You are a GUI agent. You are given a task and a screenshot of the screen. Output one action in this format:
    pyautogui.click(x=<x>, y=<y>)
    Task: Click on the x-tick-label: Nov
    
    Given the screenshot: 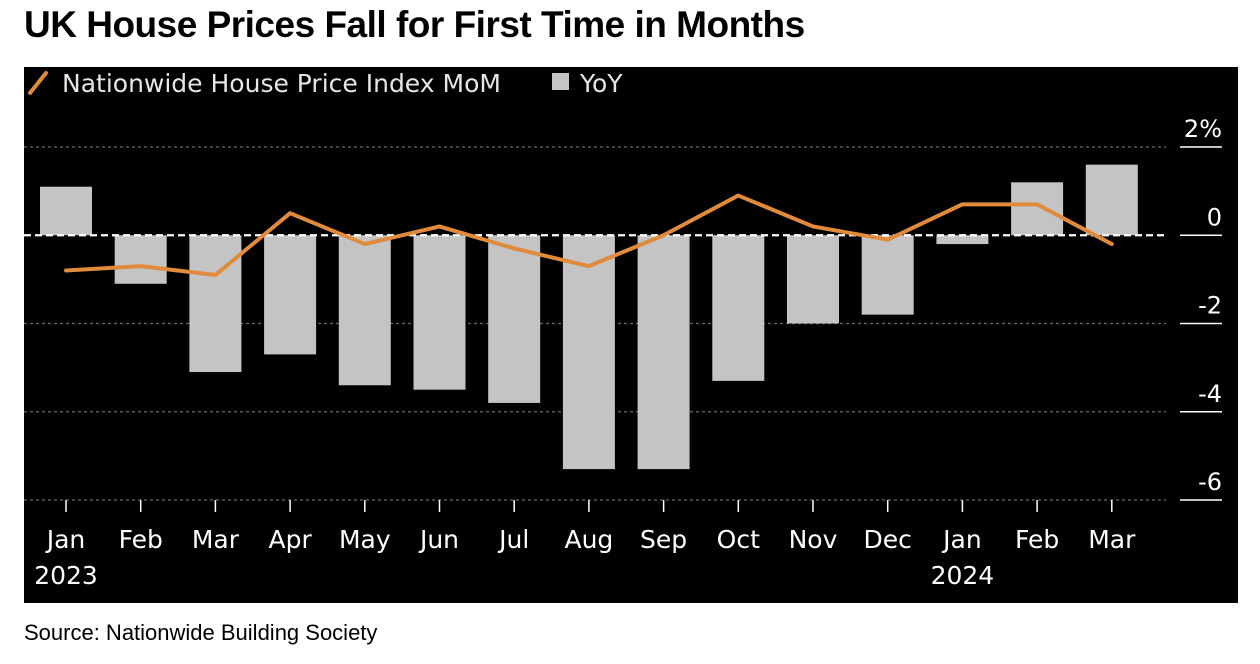 What is the action you would take?
    pyautogui.click(x=813, y=539)
    